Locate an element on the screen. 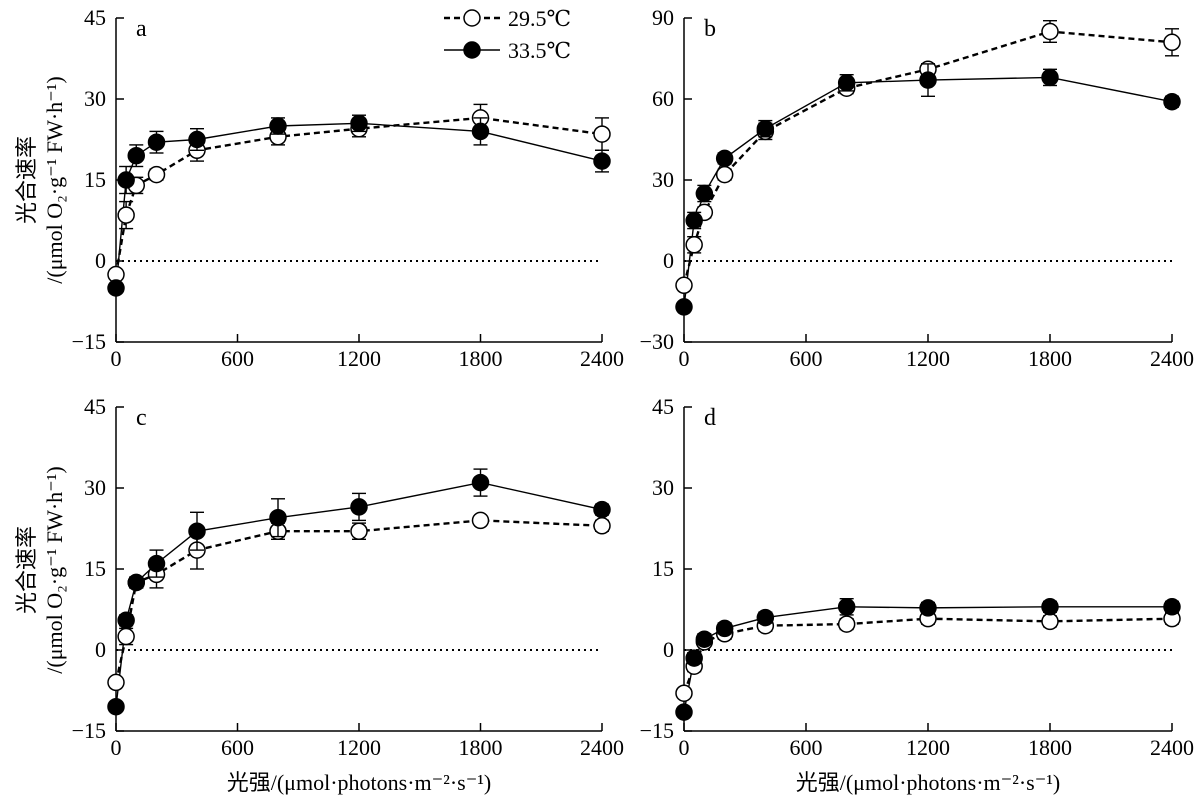 This screenshot has width=1200, height=802. y-axis-title-bottom: 光合速率/(μmol O₂·g⁻¹ FW·h⁻¹) is located at coordinates (40, 569).